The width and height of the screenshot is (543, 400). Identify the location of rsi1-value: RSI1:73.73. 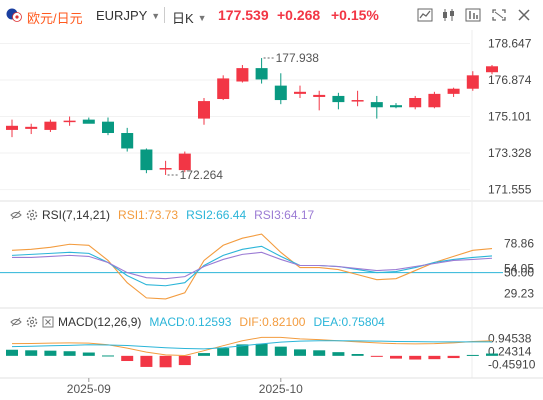
(148, 215).